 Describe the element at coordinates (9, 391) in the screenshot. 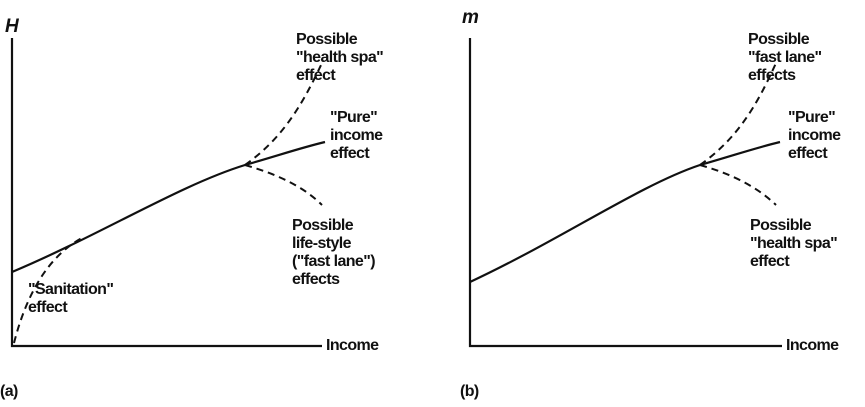

I see `panel-label: (a)` at that location.